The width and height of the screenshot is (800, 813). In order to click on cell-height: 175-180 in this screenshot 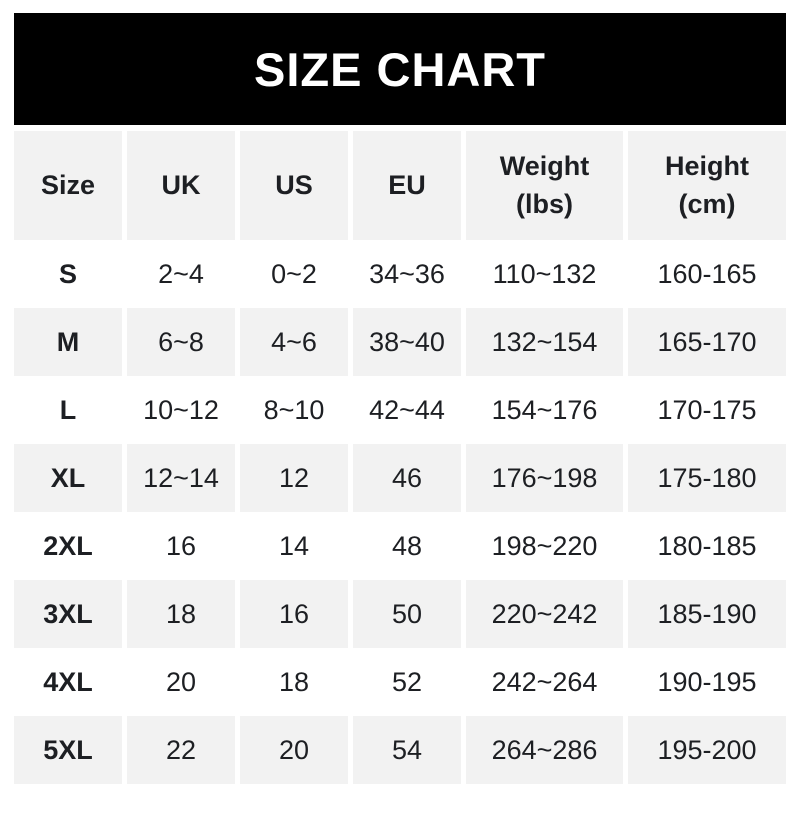, I will do `click(707, 478)`.